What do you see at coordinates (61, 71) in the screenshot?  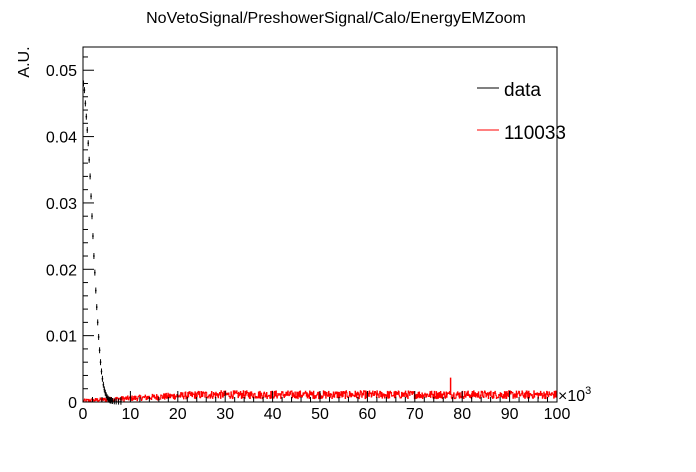 I see `y-tick-label: 0.05` at bounding box center [61, 71].